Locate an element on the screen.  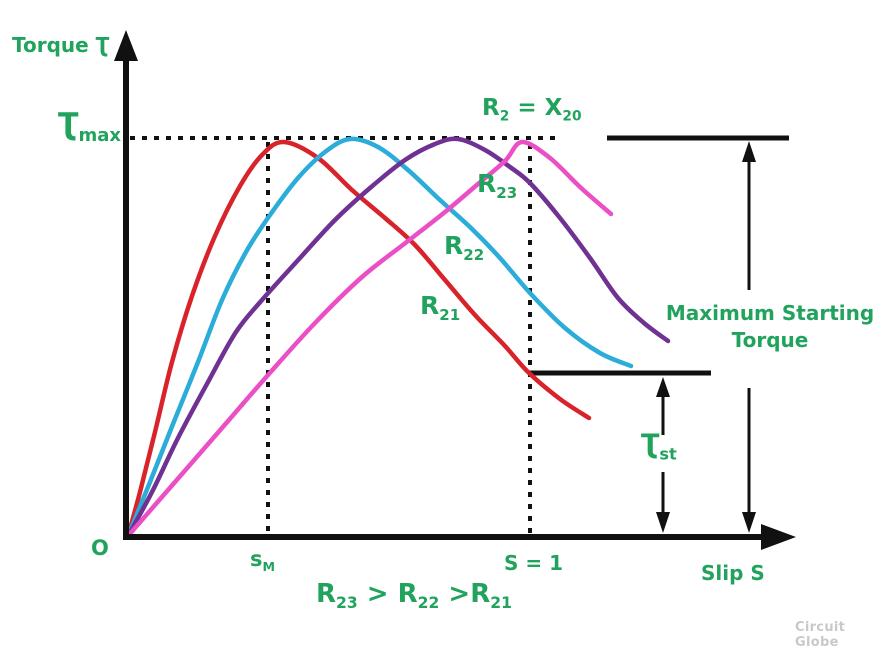
y-axis-arrowhead is located at coordinates (126, 45).